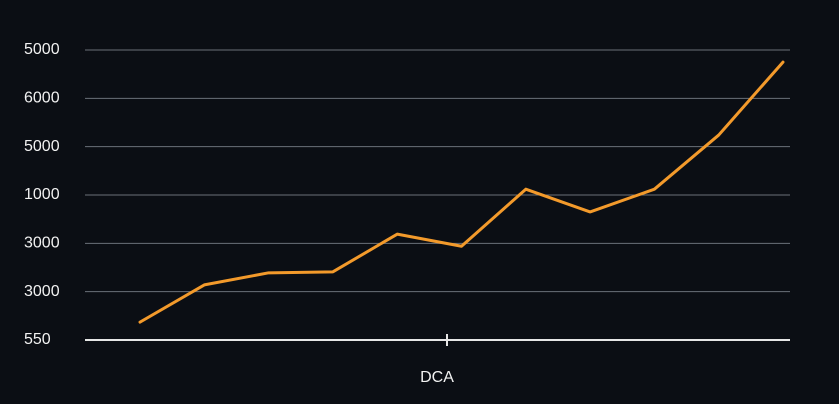  What do you see at coordinates (437, 377) in the screenshot?
I see `x-axis-label: DCA` at bounding box center [437, 377].